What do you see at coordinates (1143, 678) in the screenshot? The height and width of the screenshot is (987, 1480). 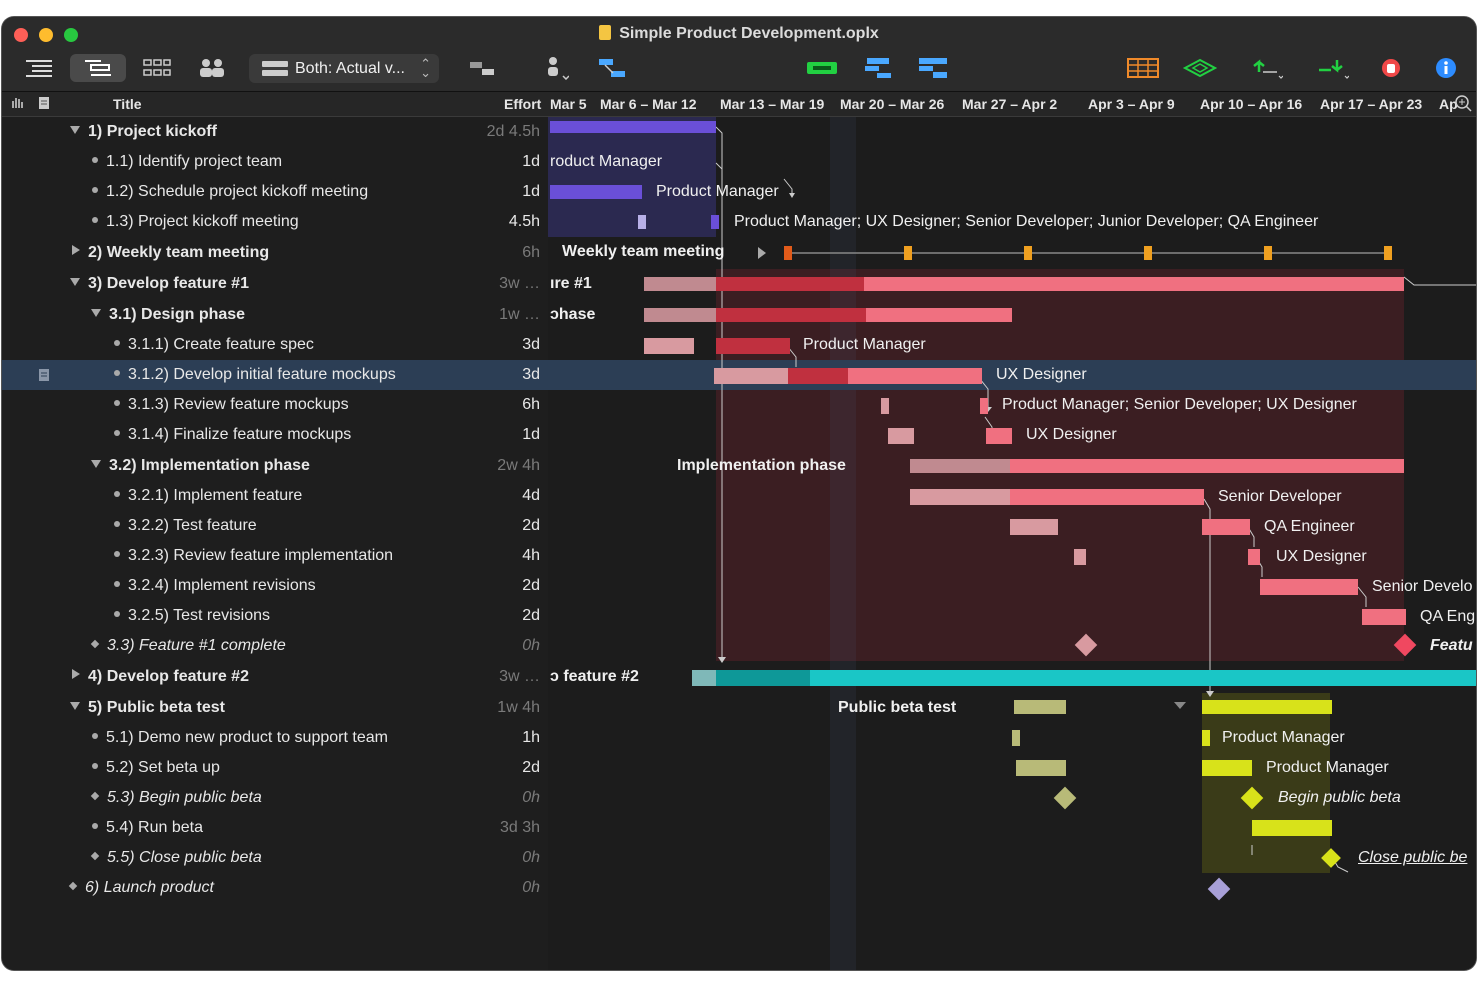 I see `gantt-bar-feature2` at bounding box center [1143, 678].